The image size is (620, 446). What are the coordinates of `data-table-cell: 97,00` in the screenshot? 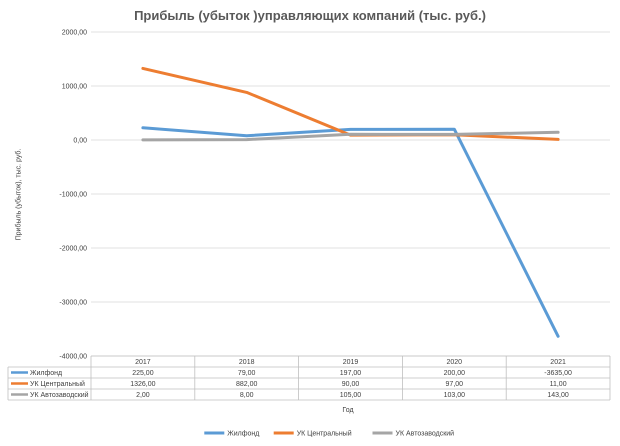 It's located at (455, 384).